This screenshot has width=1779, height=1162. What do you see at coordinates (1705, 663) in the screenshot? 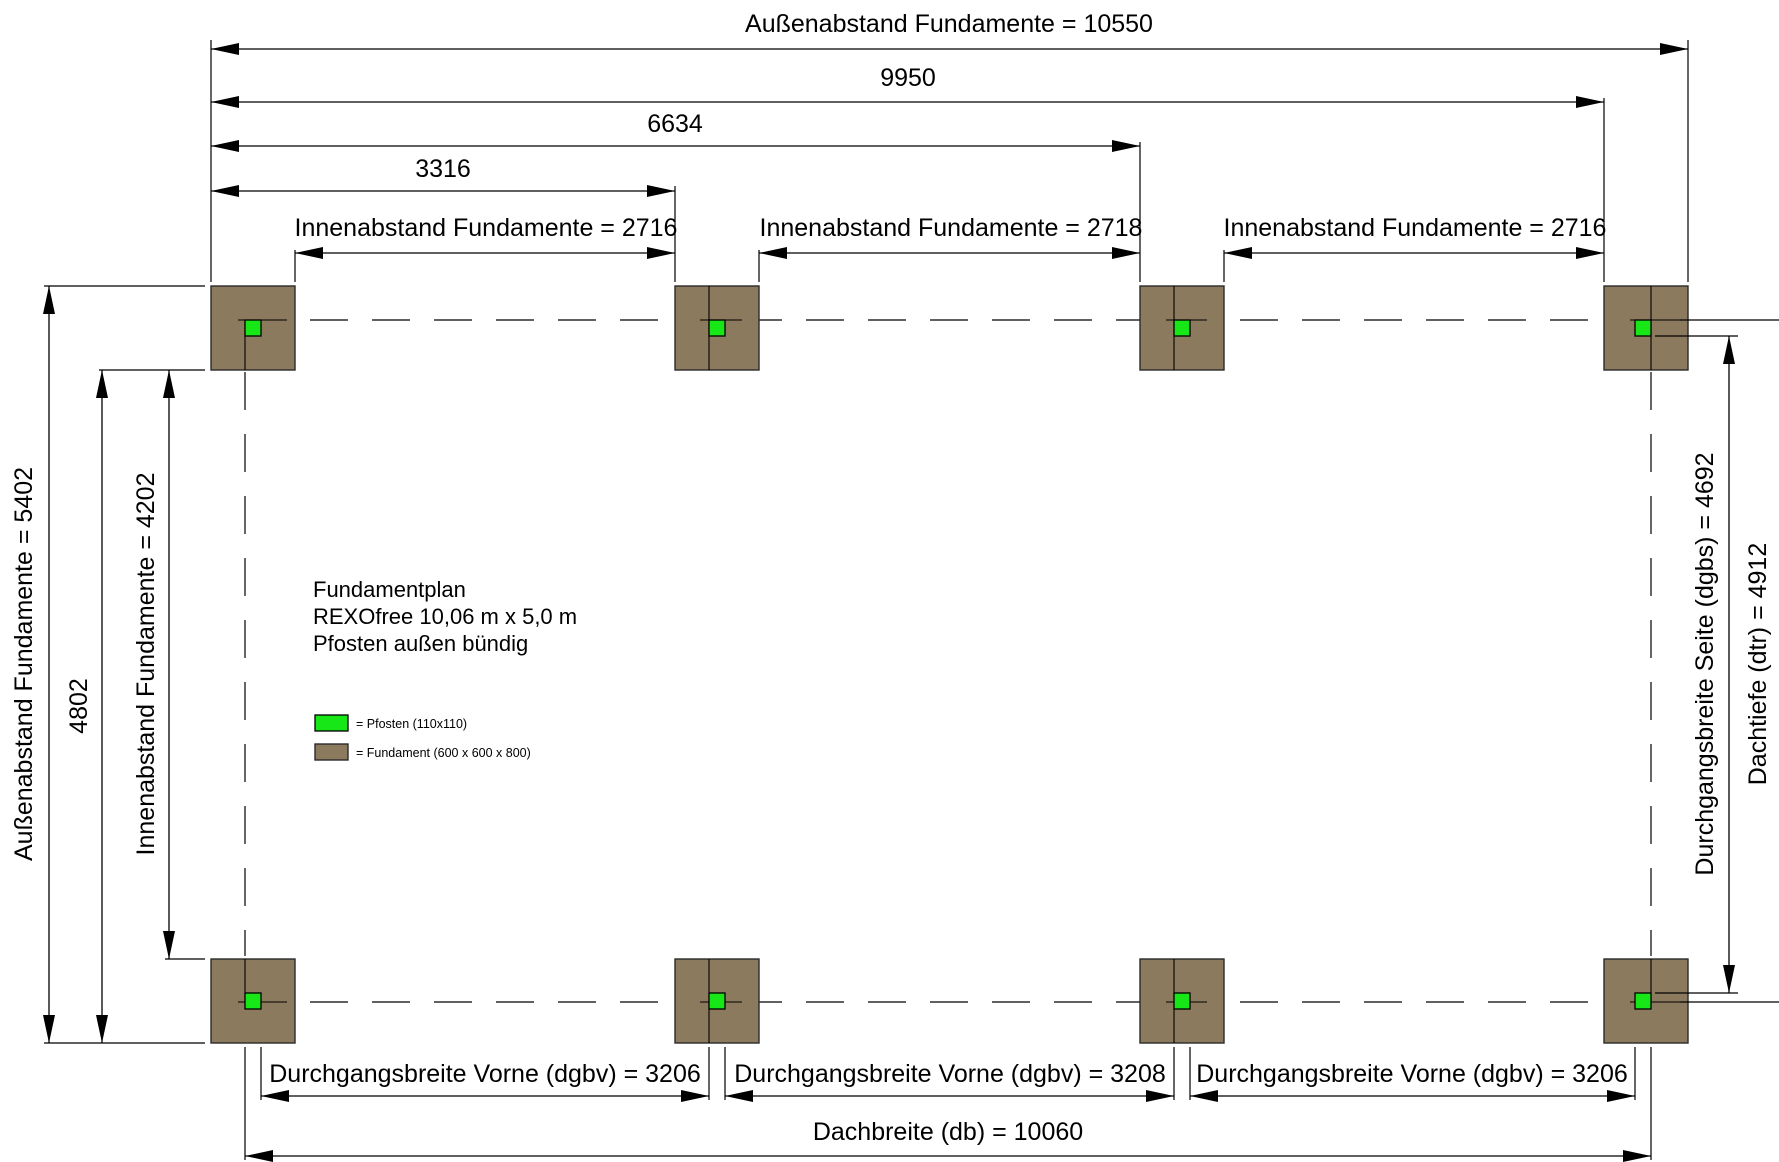
I see `label-side-width: Durchgangsbreite Seite (dgbs) = 4692` at bounding box center [1705, 663].